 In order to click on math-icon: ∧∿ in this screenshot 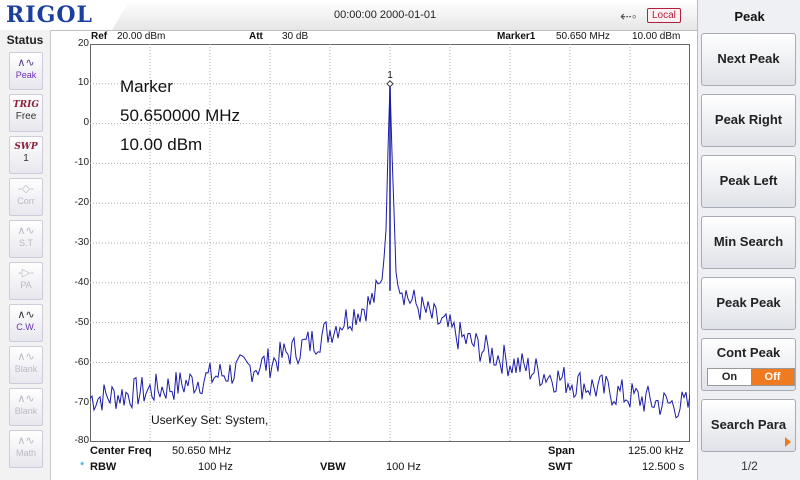, I will do `click(26, 441)`.